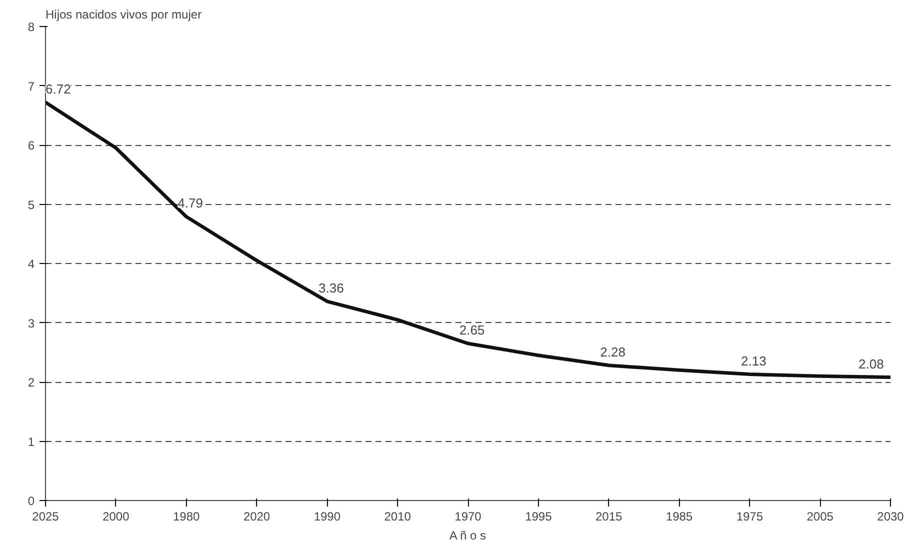  I want to click on y-tick-label: 6, so click(31, 145).